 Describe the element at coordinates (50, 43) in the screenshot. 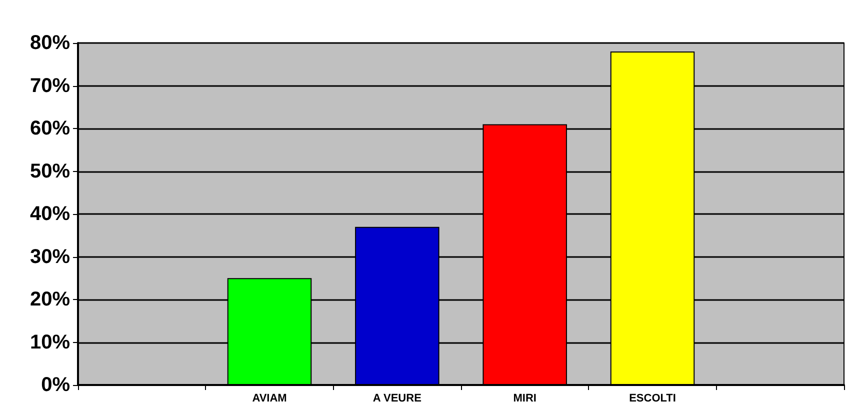

I see `y-tick-label: 80%` at that location.